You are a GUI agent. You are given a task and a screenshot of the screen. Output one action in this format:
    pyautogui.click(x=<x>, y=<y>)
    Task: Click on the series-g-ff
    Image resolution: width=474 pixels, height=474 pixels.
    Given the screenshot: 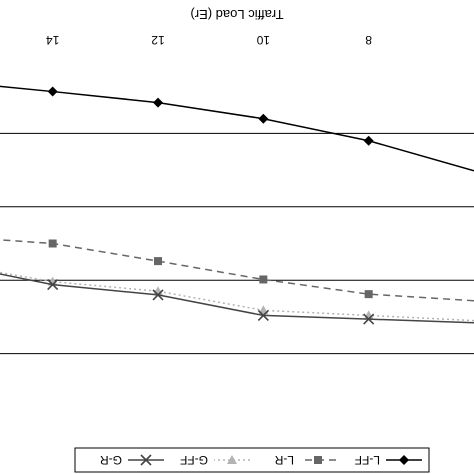 What is the action you would take?
    pyautogui.click(x=237, y=296)
    